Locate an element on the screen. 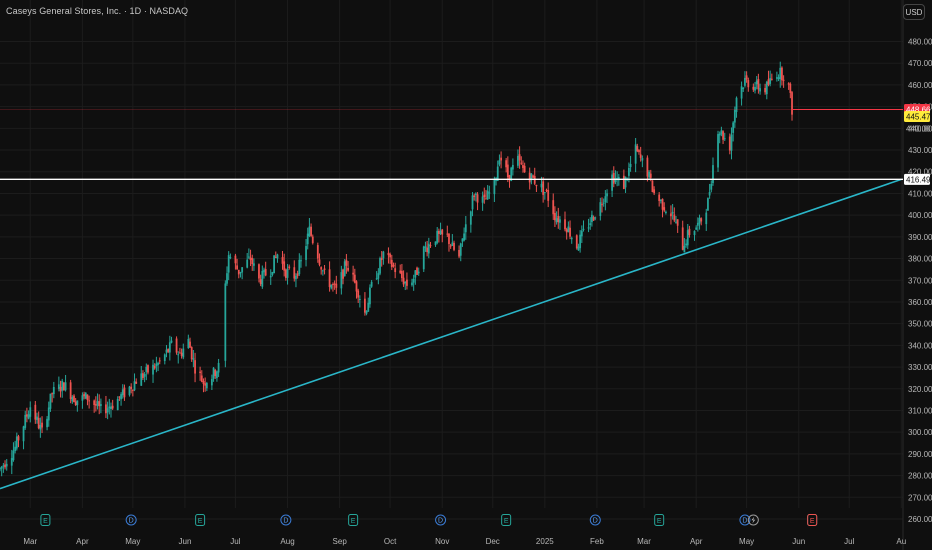 The width and height of the screenshot is (932, 550). x-tick-label: Oct is located at coordinates (390, 541).